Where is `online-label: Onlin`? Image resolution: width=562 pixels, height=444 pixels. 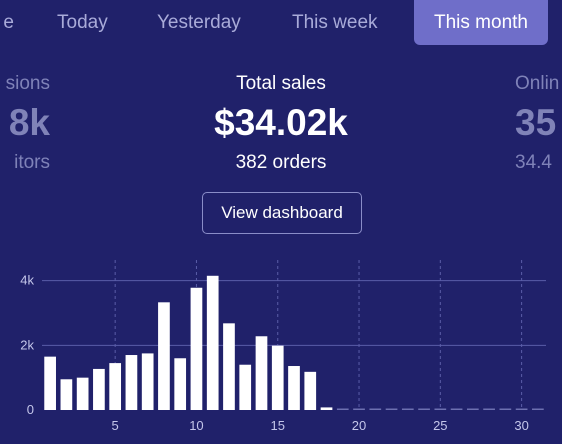
online-label: Onlin is located at coordinates (537, 83).